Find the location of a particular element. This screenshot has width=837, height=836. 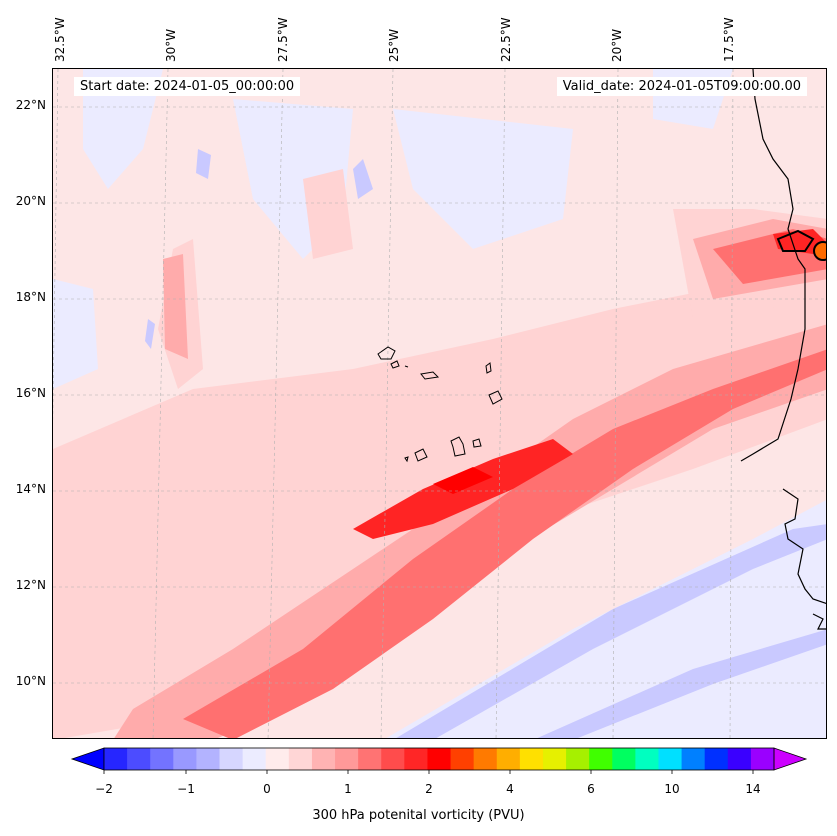

lon-label-20w: 20°W is located at coordinates (617, 45).